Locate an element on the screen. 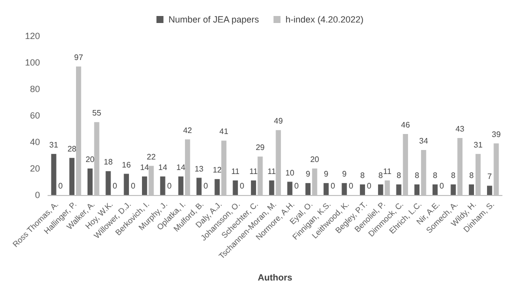  y-tick-label: 40 is located at coordinates (35, 142).